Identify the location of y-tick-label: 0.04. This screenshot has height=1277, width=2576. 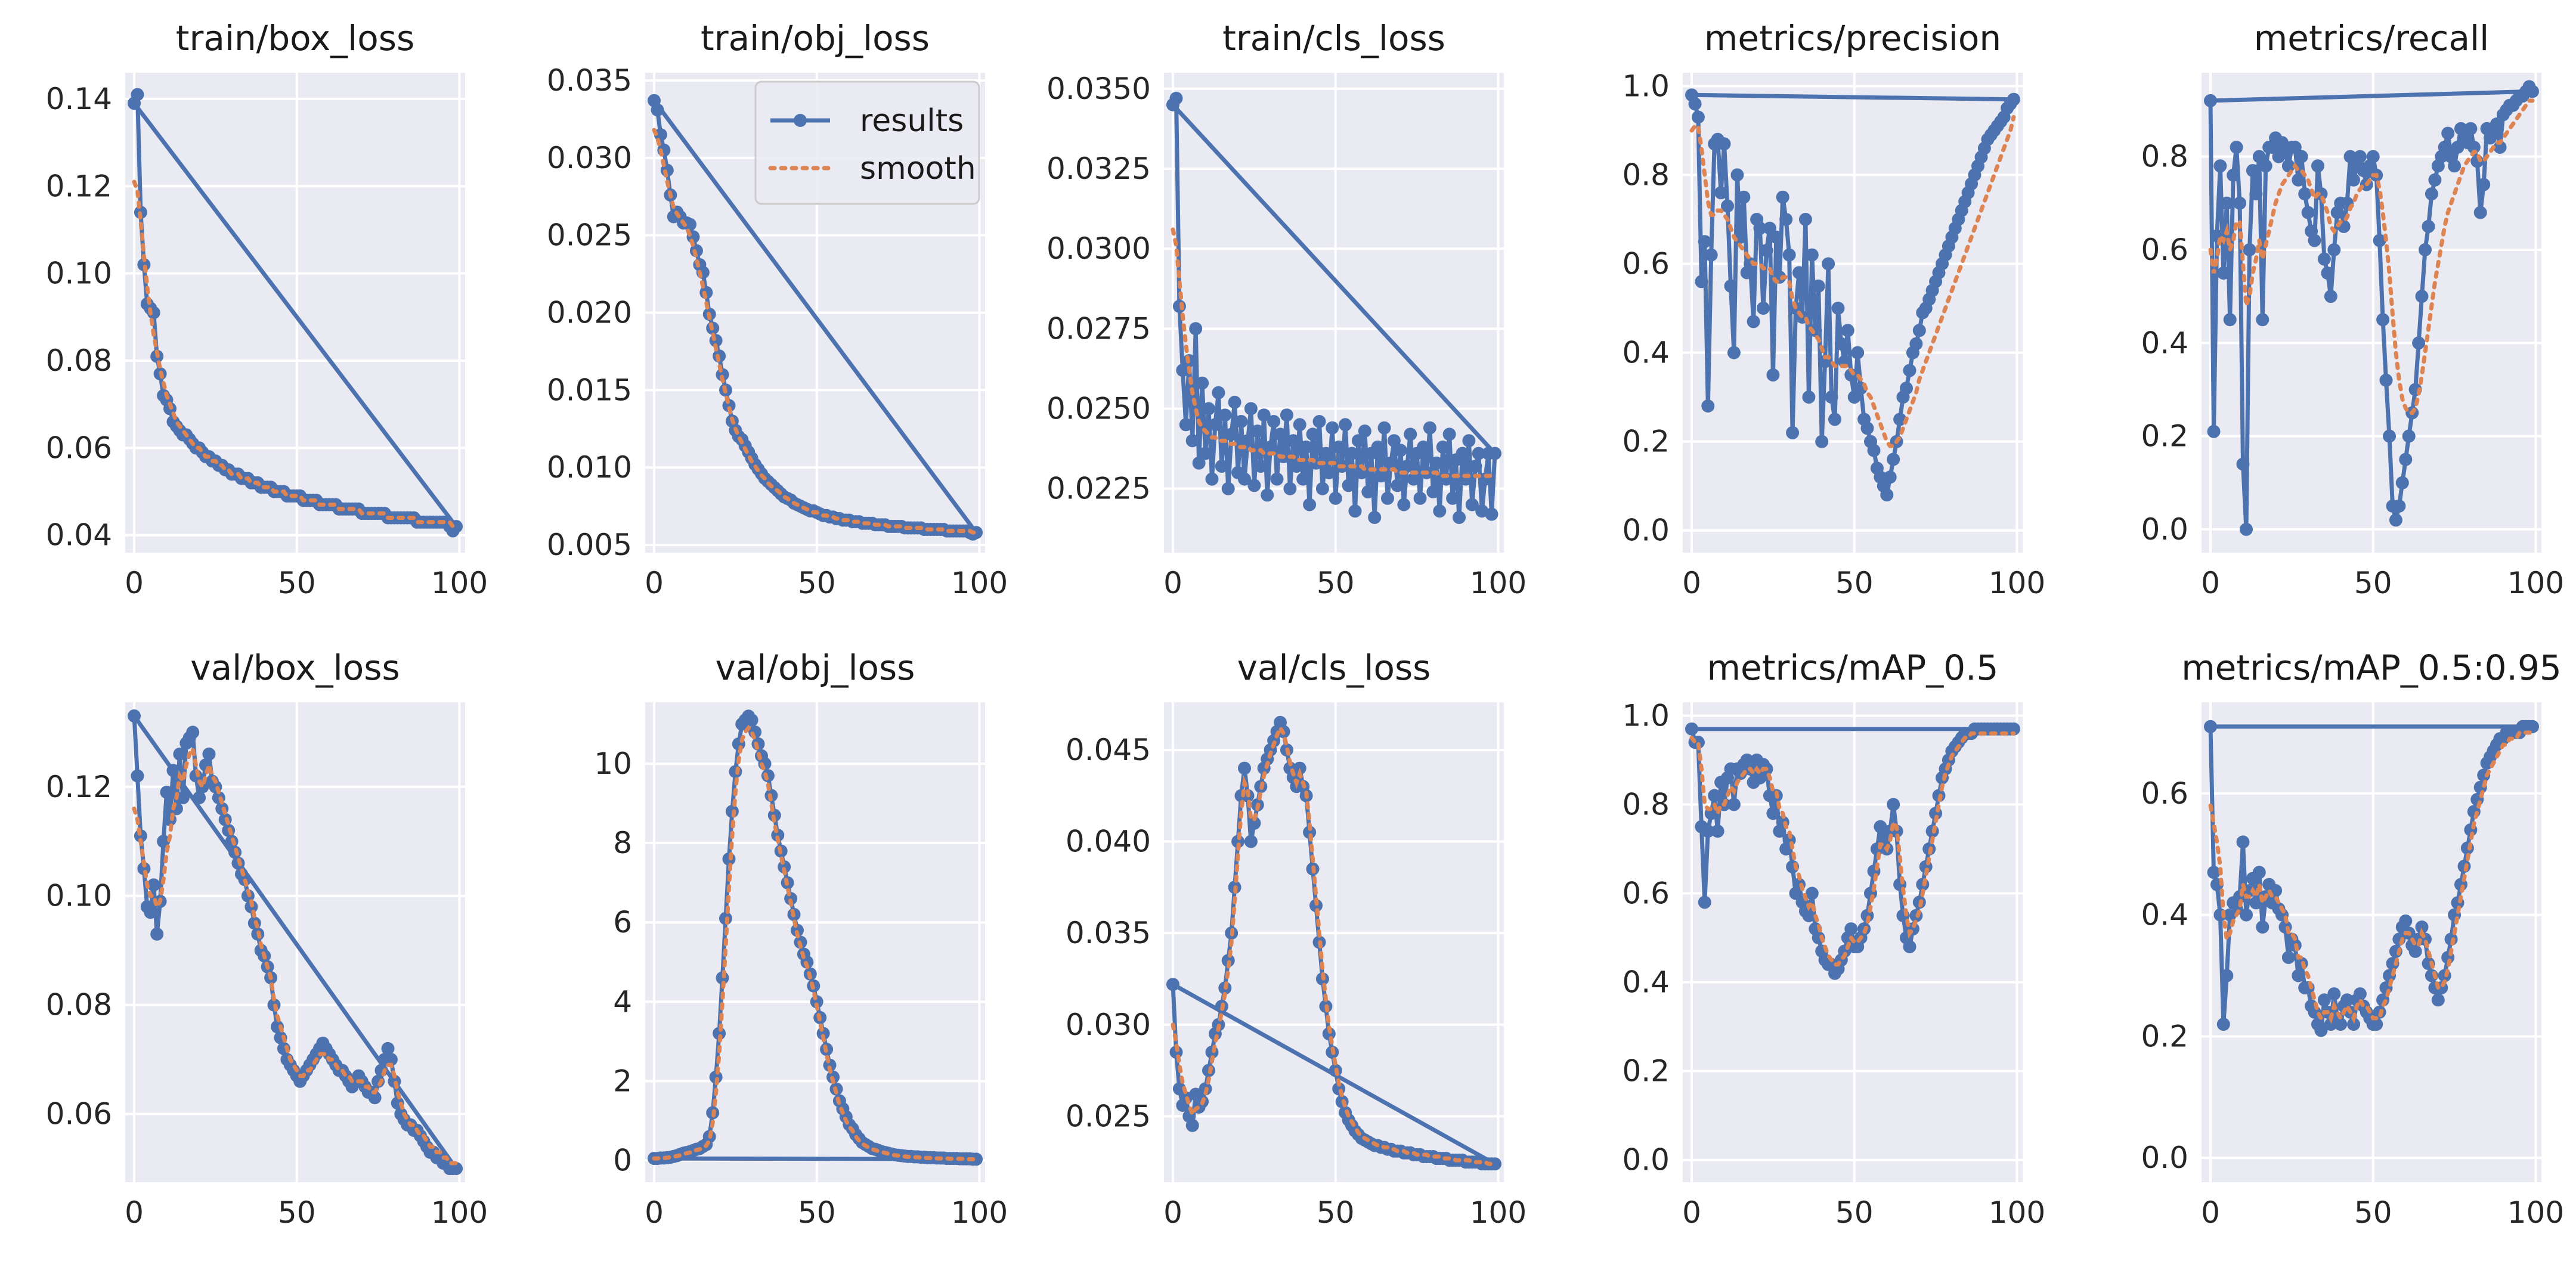
(79, 535).